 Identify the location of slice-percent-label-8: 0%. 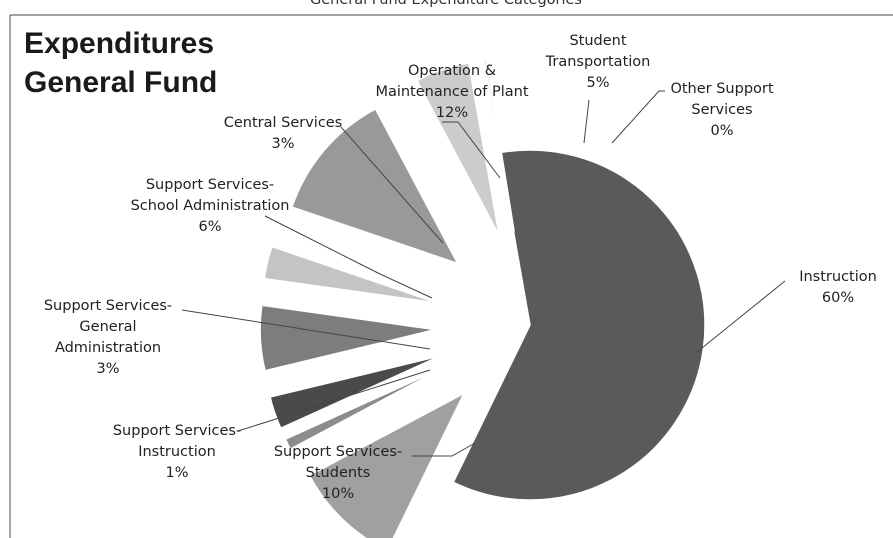
(721, 131).